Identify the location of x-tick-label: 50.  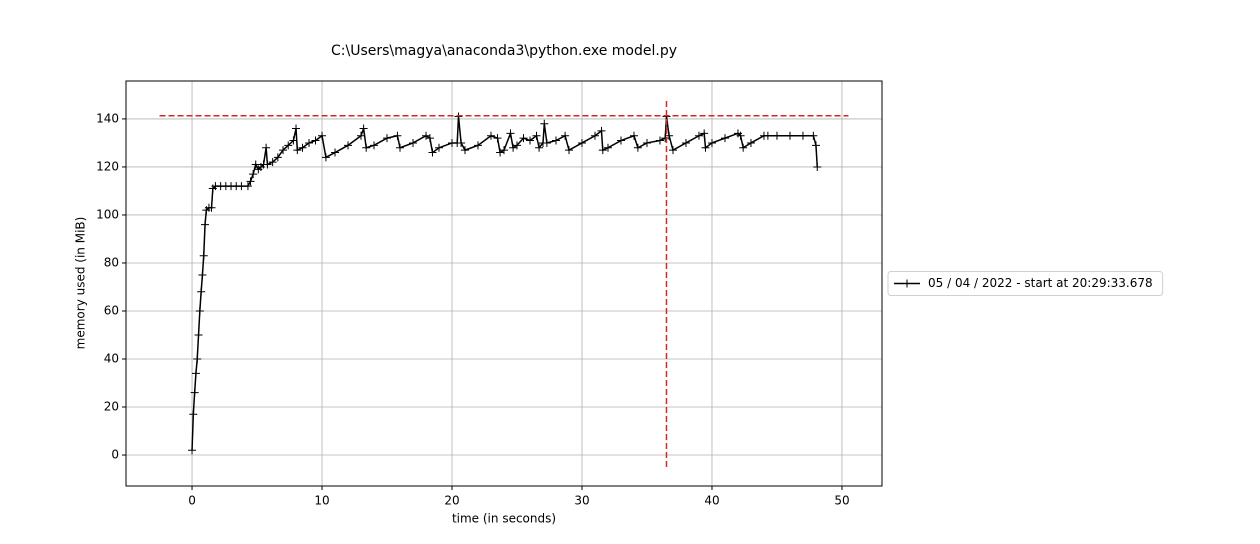
(841, 501).